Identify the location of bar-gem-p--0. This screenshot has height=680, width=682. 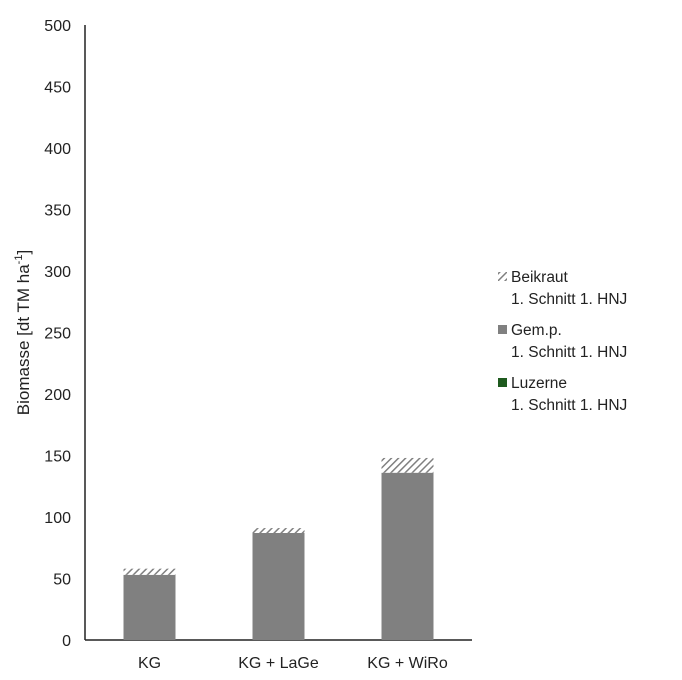
(149, 607).